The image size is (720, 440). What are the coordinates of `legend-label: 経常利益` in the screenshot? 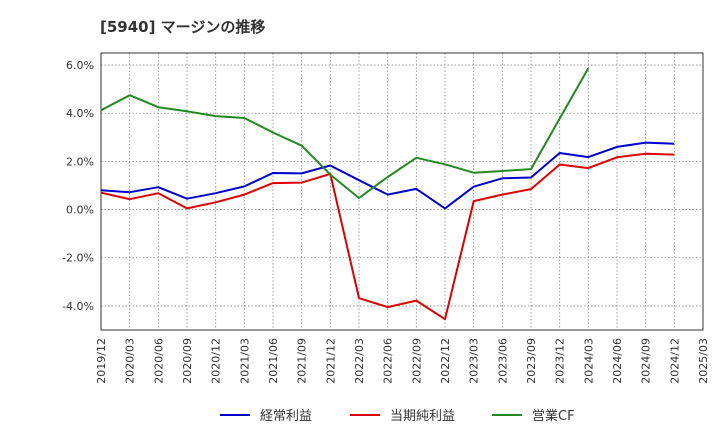 It's located at (286, 416).